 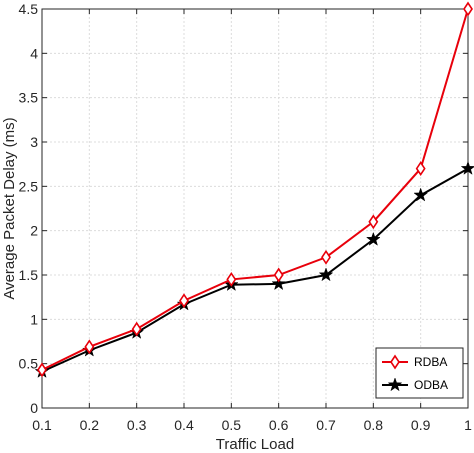 I want to click on x-tick-label: 0.2, so click(x=90, y=425).